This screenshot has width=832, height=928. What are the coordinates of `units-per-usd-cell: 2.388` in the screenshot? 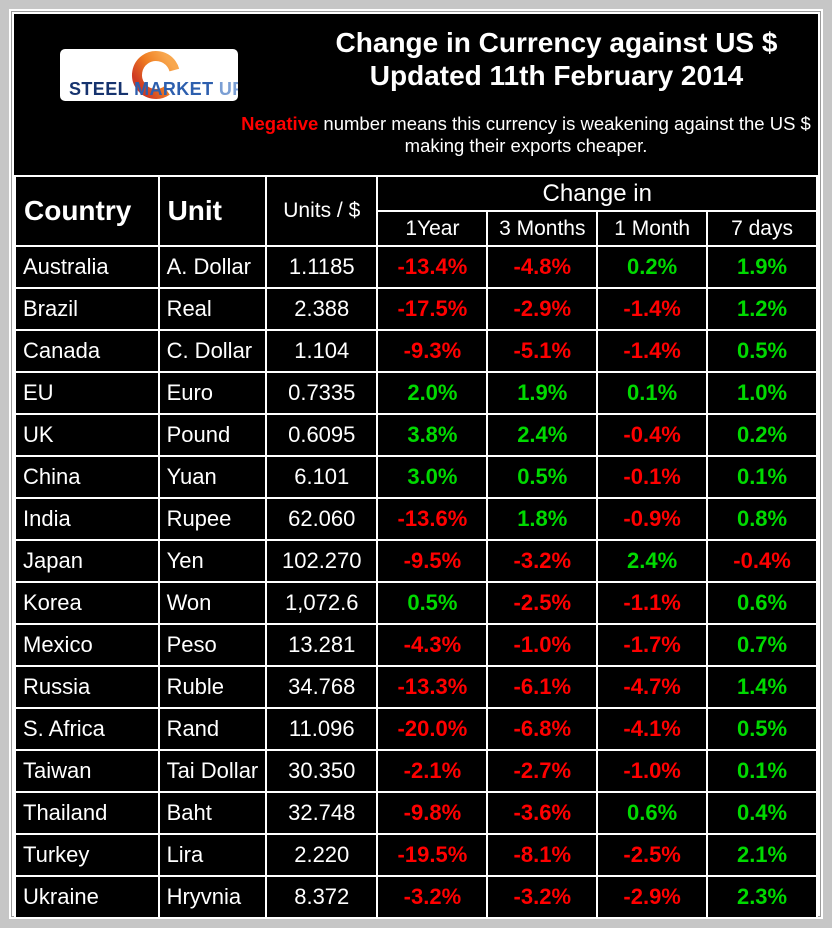 It's located at (322, 309).